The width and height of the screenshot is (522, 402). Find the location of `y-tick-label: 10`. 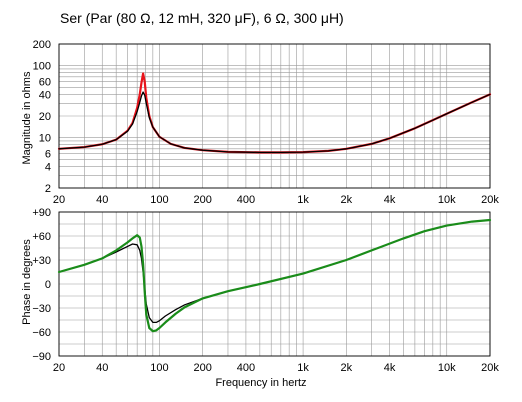

y-tick-label: 10 is located at coordinates (45, 139).